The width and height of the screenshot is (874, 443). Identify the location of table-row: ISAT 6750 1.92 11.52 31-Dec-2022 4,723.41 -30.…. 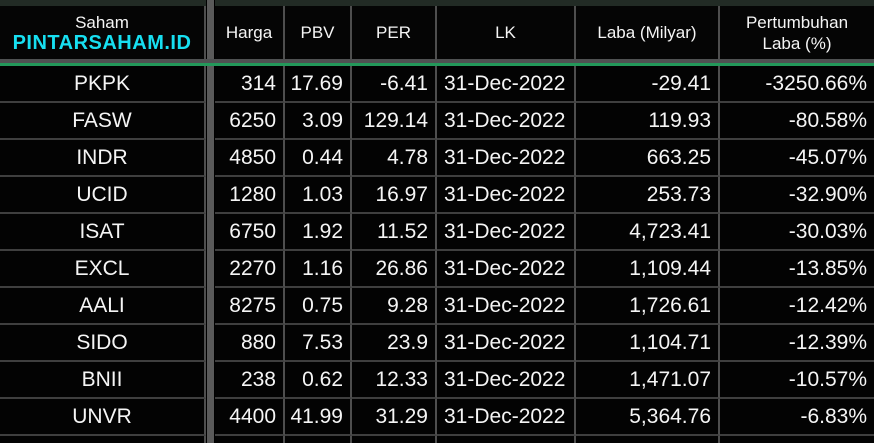
(437, 232).